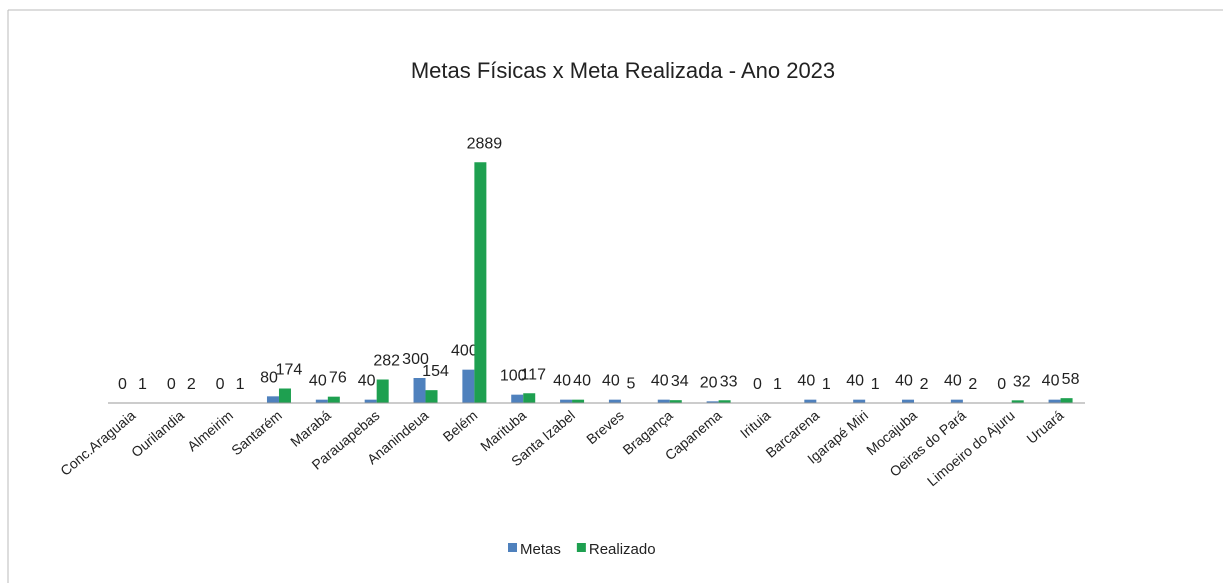 The width and height of the screenshot is (1223, 583). Describe the element at coordinates (1044, 427) in the screenshot. I see `x-tick-label: Uruará` at that location.